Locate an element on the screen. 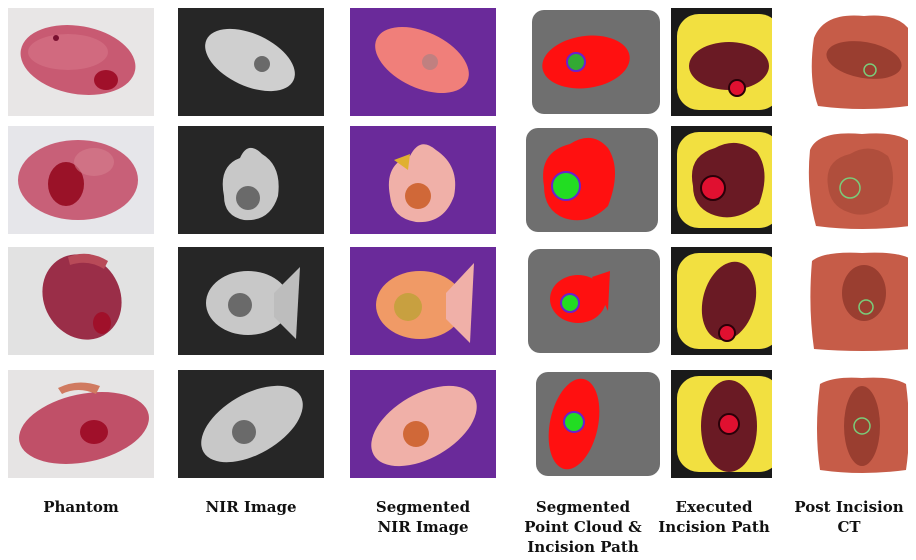 The image size is (916, 560). column-label-executed-incision-path: Executed Incision Path is located at coordinates (714, 517).